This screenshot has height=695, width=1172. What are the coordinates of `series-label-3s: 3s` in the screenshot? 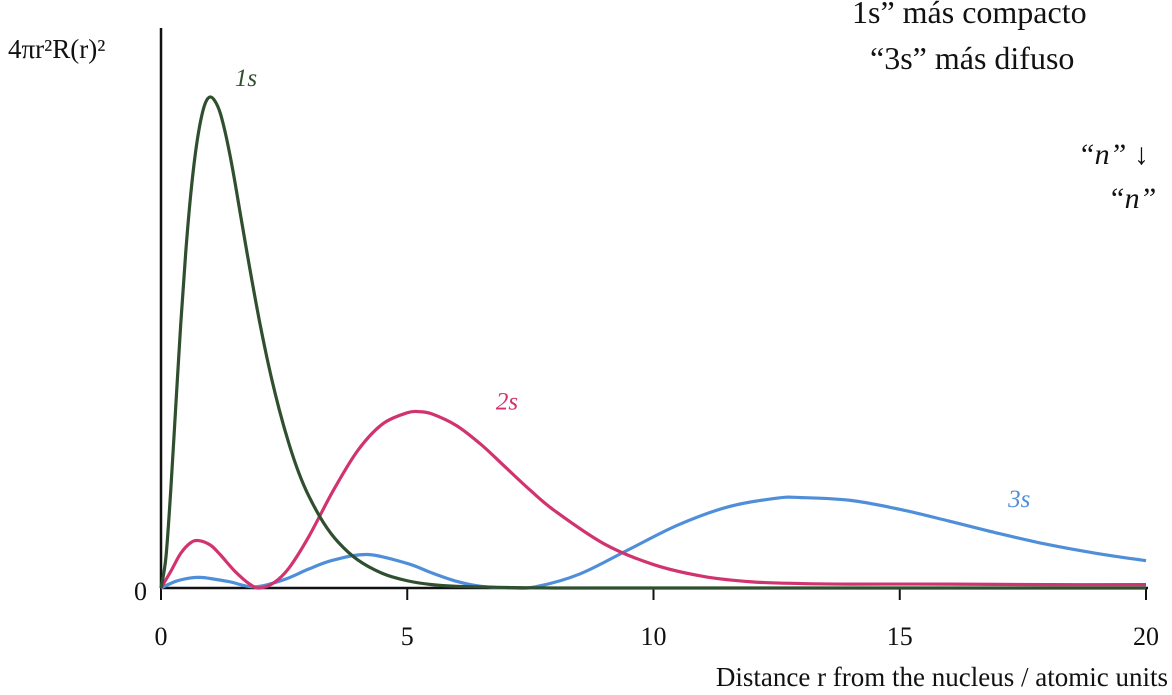 It's located at (1018, 499).